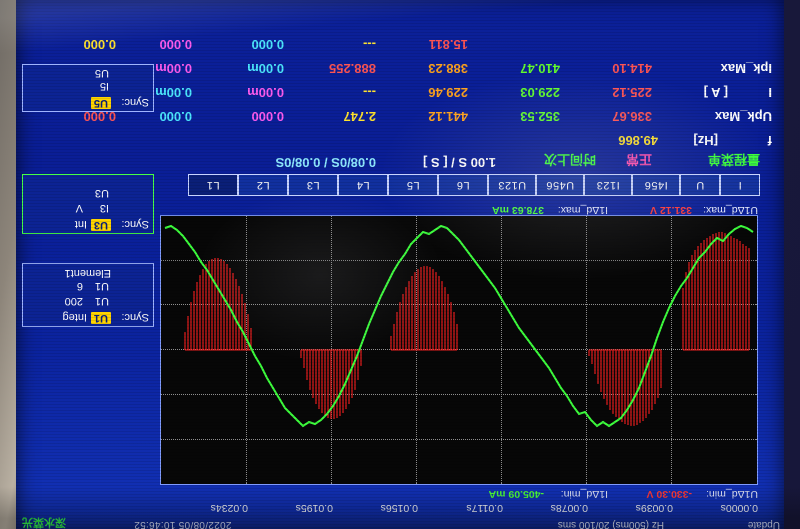 This screenshot has width=800, height=529. What do you see at coordinates (632, 92) in the screenshot?
I see `i-value-1: 225.12` at bounding box center [632, 92].